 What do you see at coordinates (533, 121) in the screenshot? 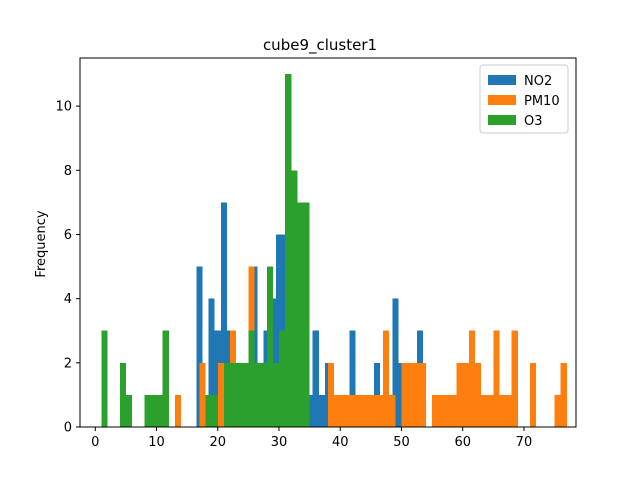
I see `legend-label-o3: O3` at bounding box center [533, 121].